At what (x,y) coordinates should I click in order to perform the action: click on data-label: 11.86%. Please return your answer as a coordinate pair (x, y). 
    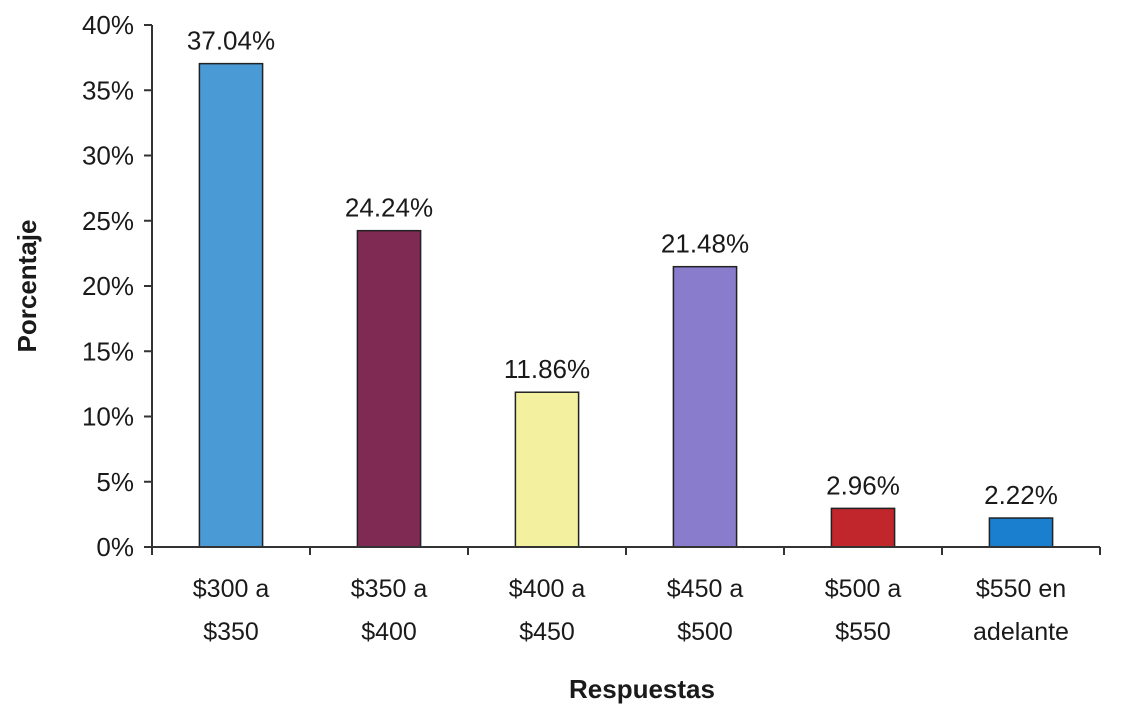
    Looking at the image, I should click on (547, 369).